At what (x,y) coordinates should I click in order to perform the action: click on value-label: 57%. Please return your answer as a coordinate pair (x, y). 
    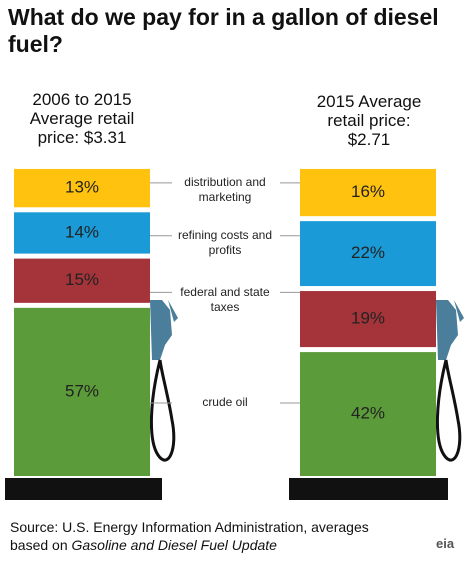
    Looking at the image, I should click on (82, 390).